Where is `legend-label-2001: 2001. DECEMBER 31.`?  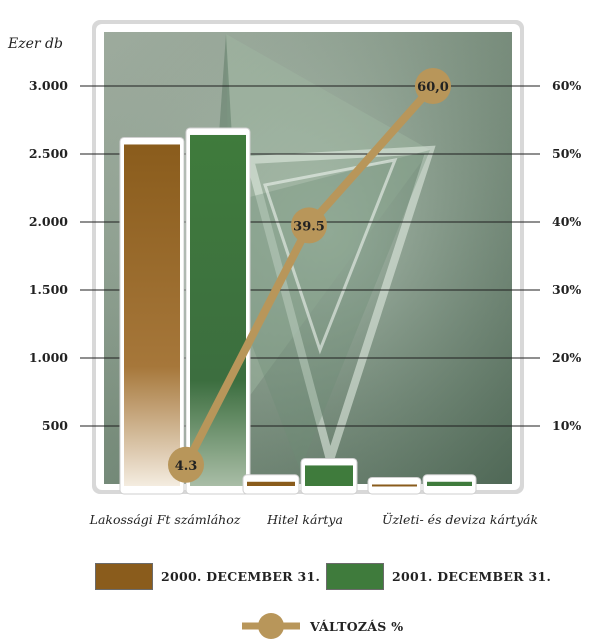
legend-label-2001: 2001. DECEMBER 31. is located at coordinates (472, 576).